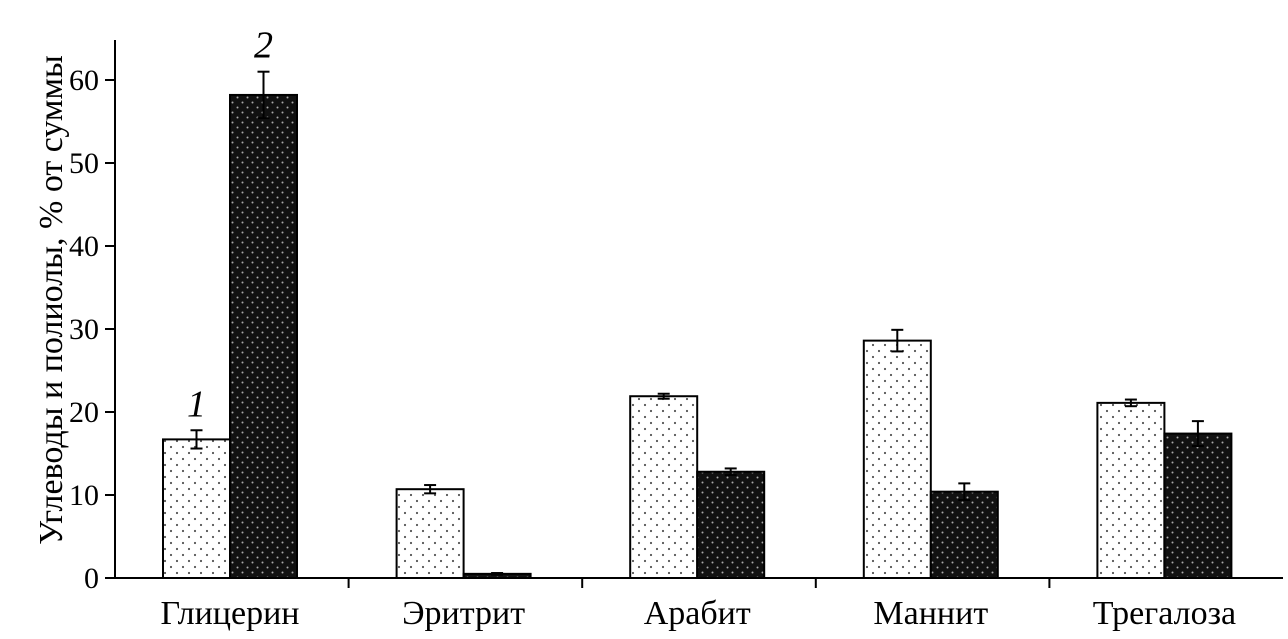 This screenshot has width=1288, height=639. I want to click on series-label-1: 1, so click(196, 404).